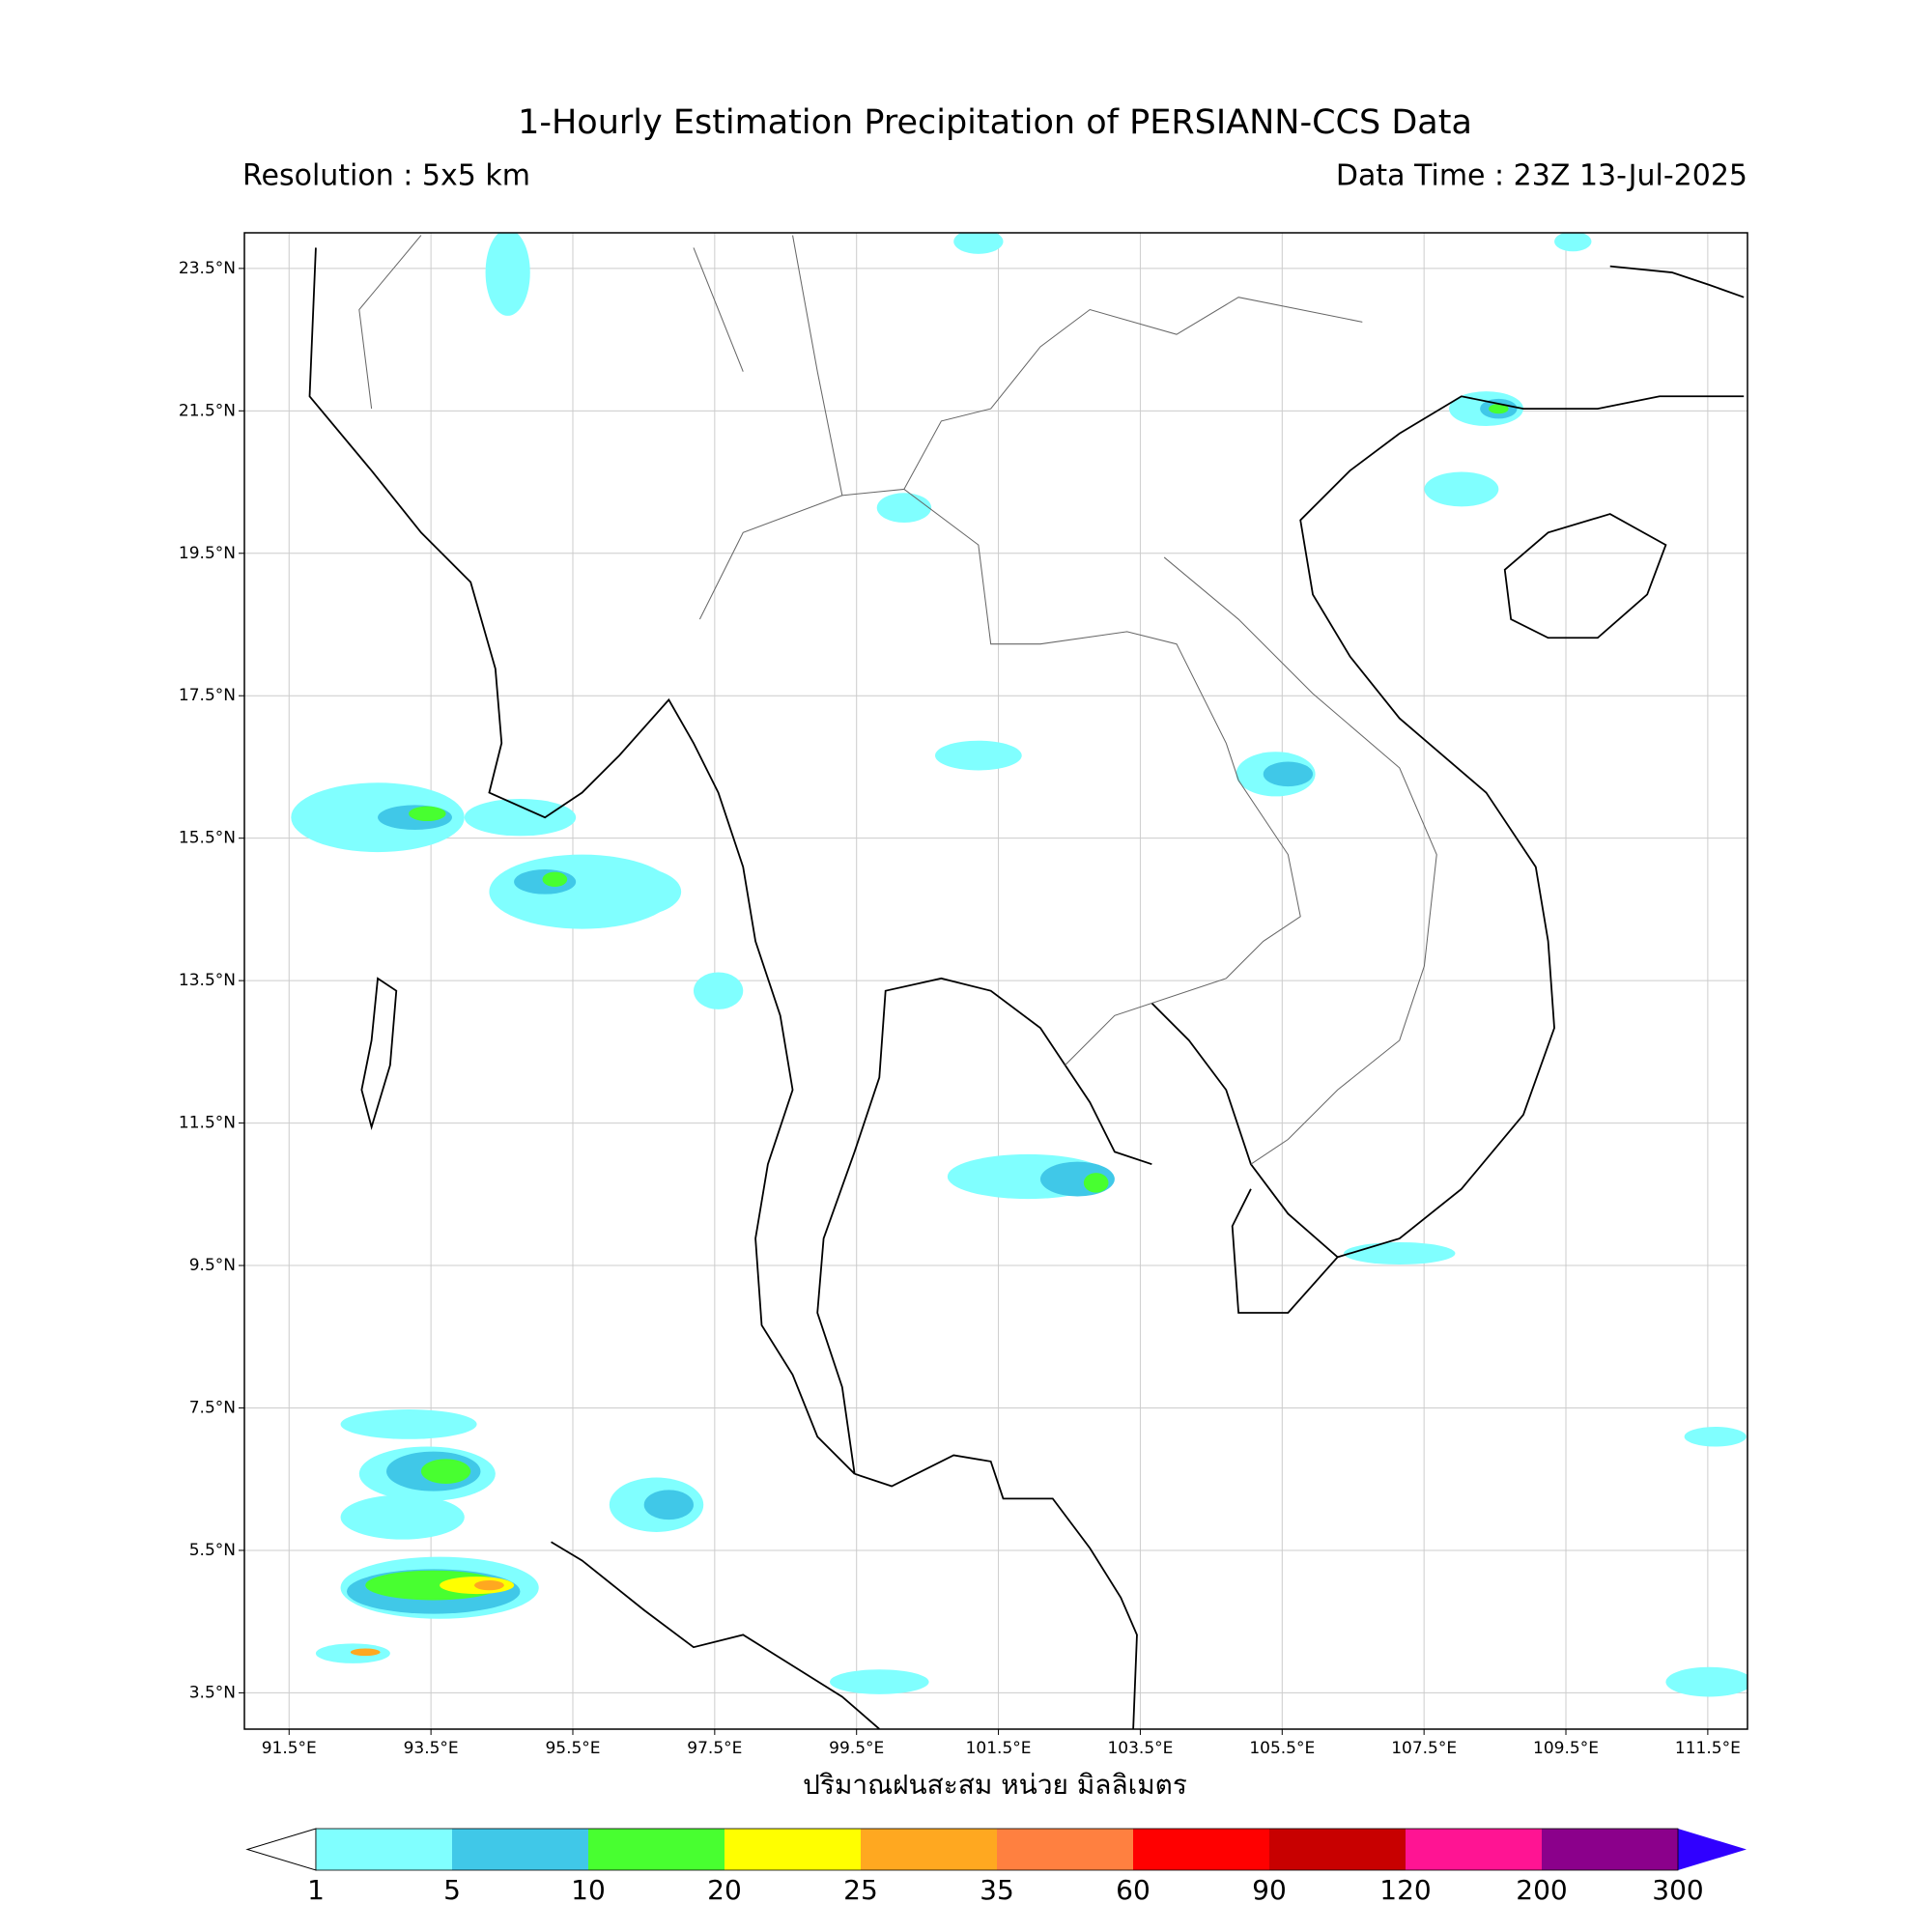 The height and width of the screenshot is (1932, 1932). Describe the element at coordinates (431, 1748) in the screenshot. I see `x-tick-label: 93.5°E` at that location.